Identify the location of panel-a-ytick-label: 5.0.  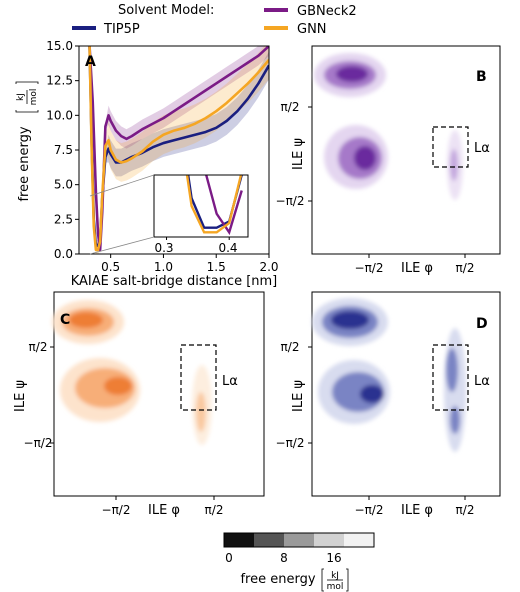
(63, 185).